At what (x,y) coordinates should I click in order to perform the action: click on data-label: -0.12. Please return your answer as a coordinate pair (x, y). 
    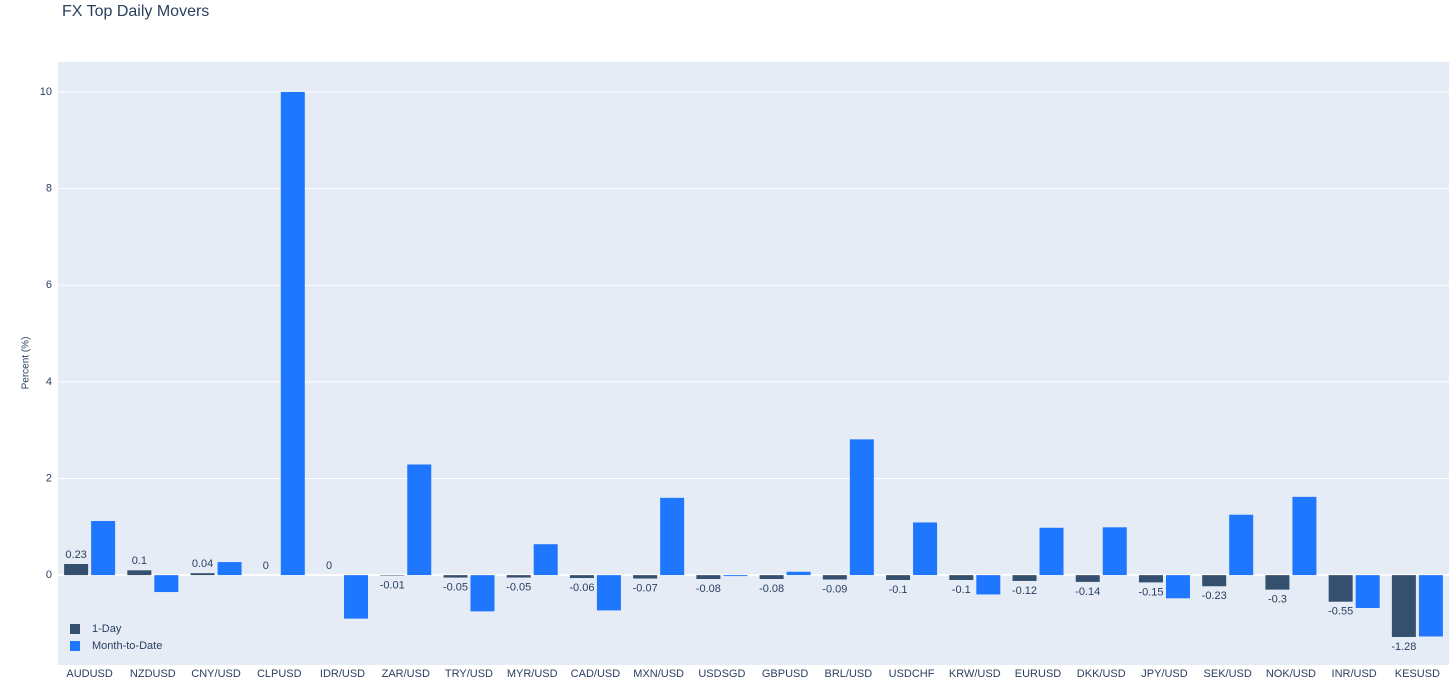
    Looking at the image, I should click on (1024, 591).